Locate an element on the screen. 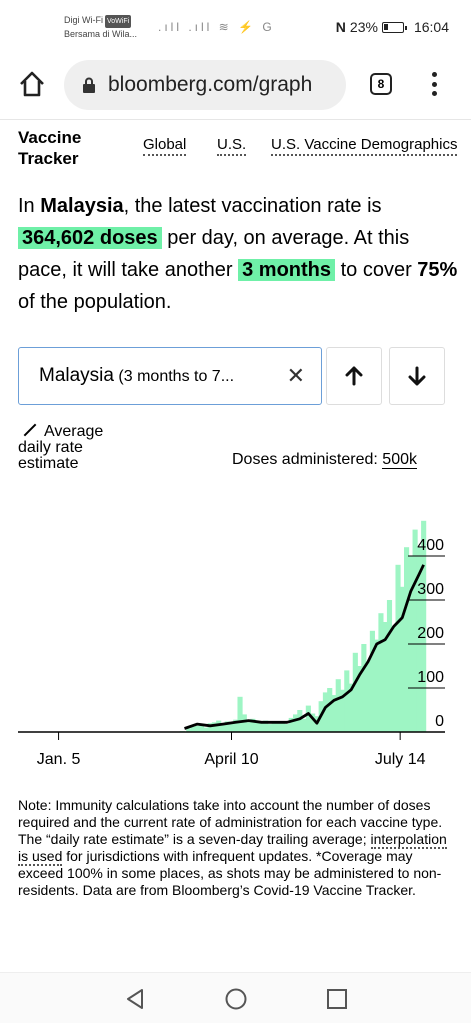 Image resolution: width=471 pixels, height=1023 pixels. headline-text: to cover is located at coordinates (376, 270).